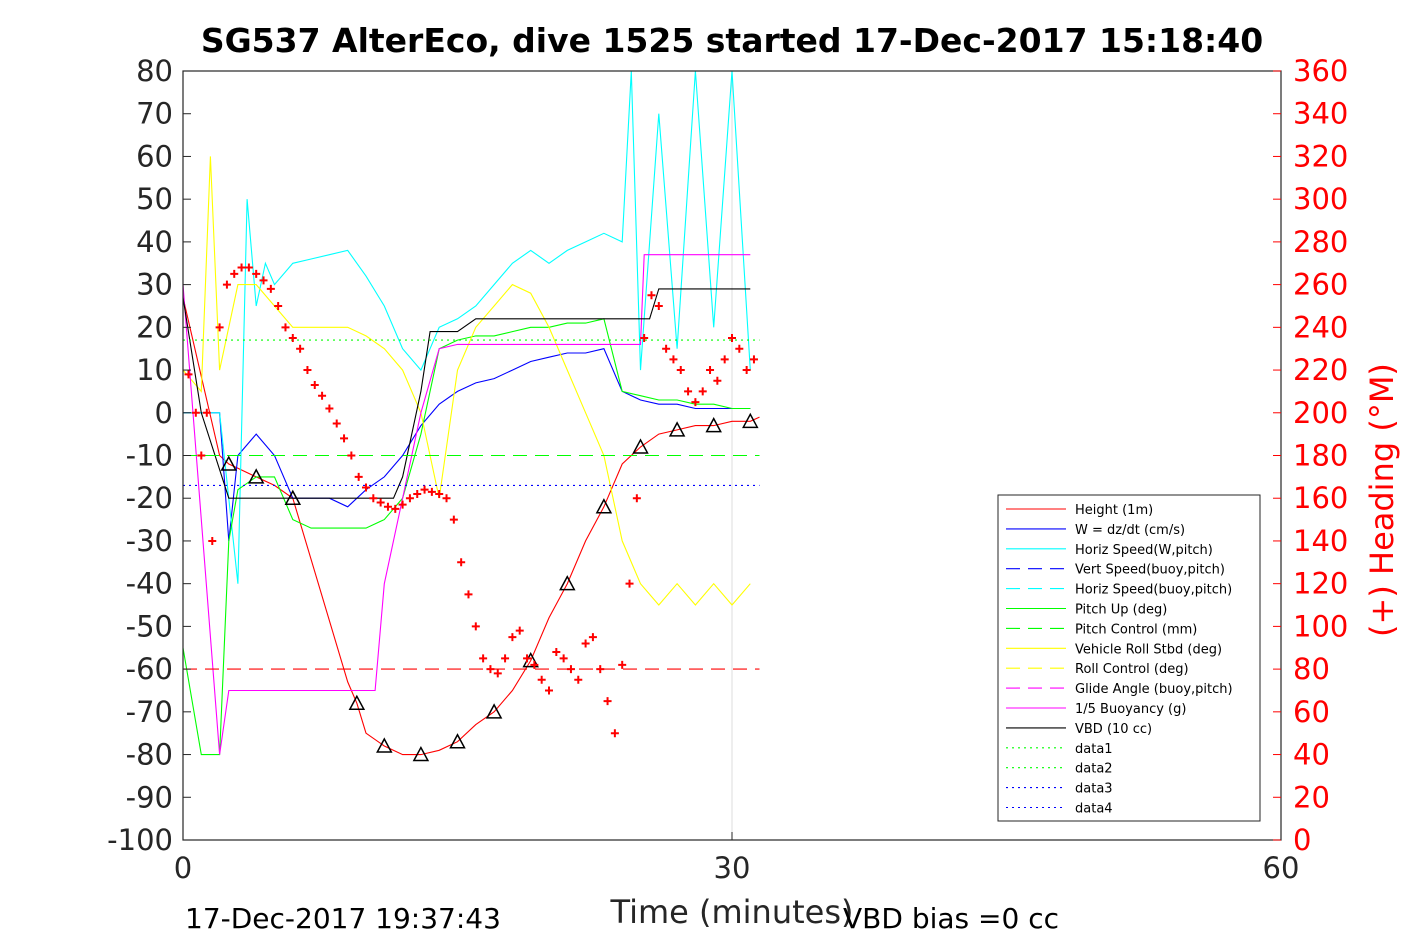 The width and height of the screenshot is (1417, 945). I want to click on legend-label: Horiz Speed(W,pitch), so click(1144, 550).